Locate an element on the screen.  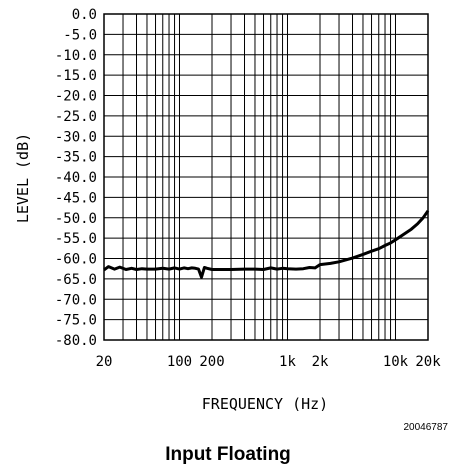
x-tick-label: 20k is located at coordinates (428, 362).